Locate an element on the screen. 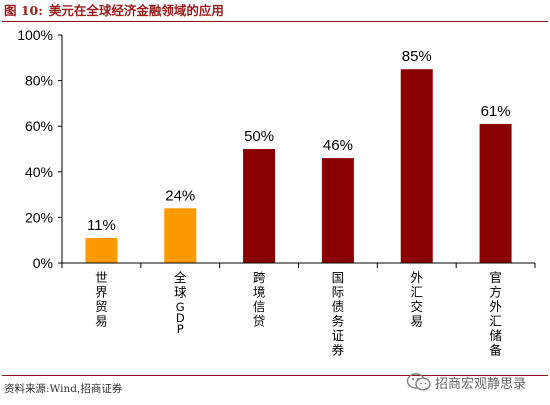 The width and height of the screenshot is (550, 405). x-category-label: 外汇交易 is located at coordinates (416, 299).